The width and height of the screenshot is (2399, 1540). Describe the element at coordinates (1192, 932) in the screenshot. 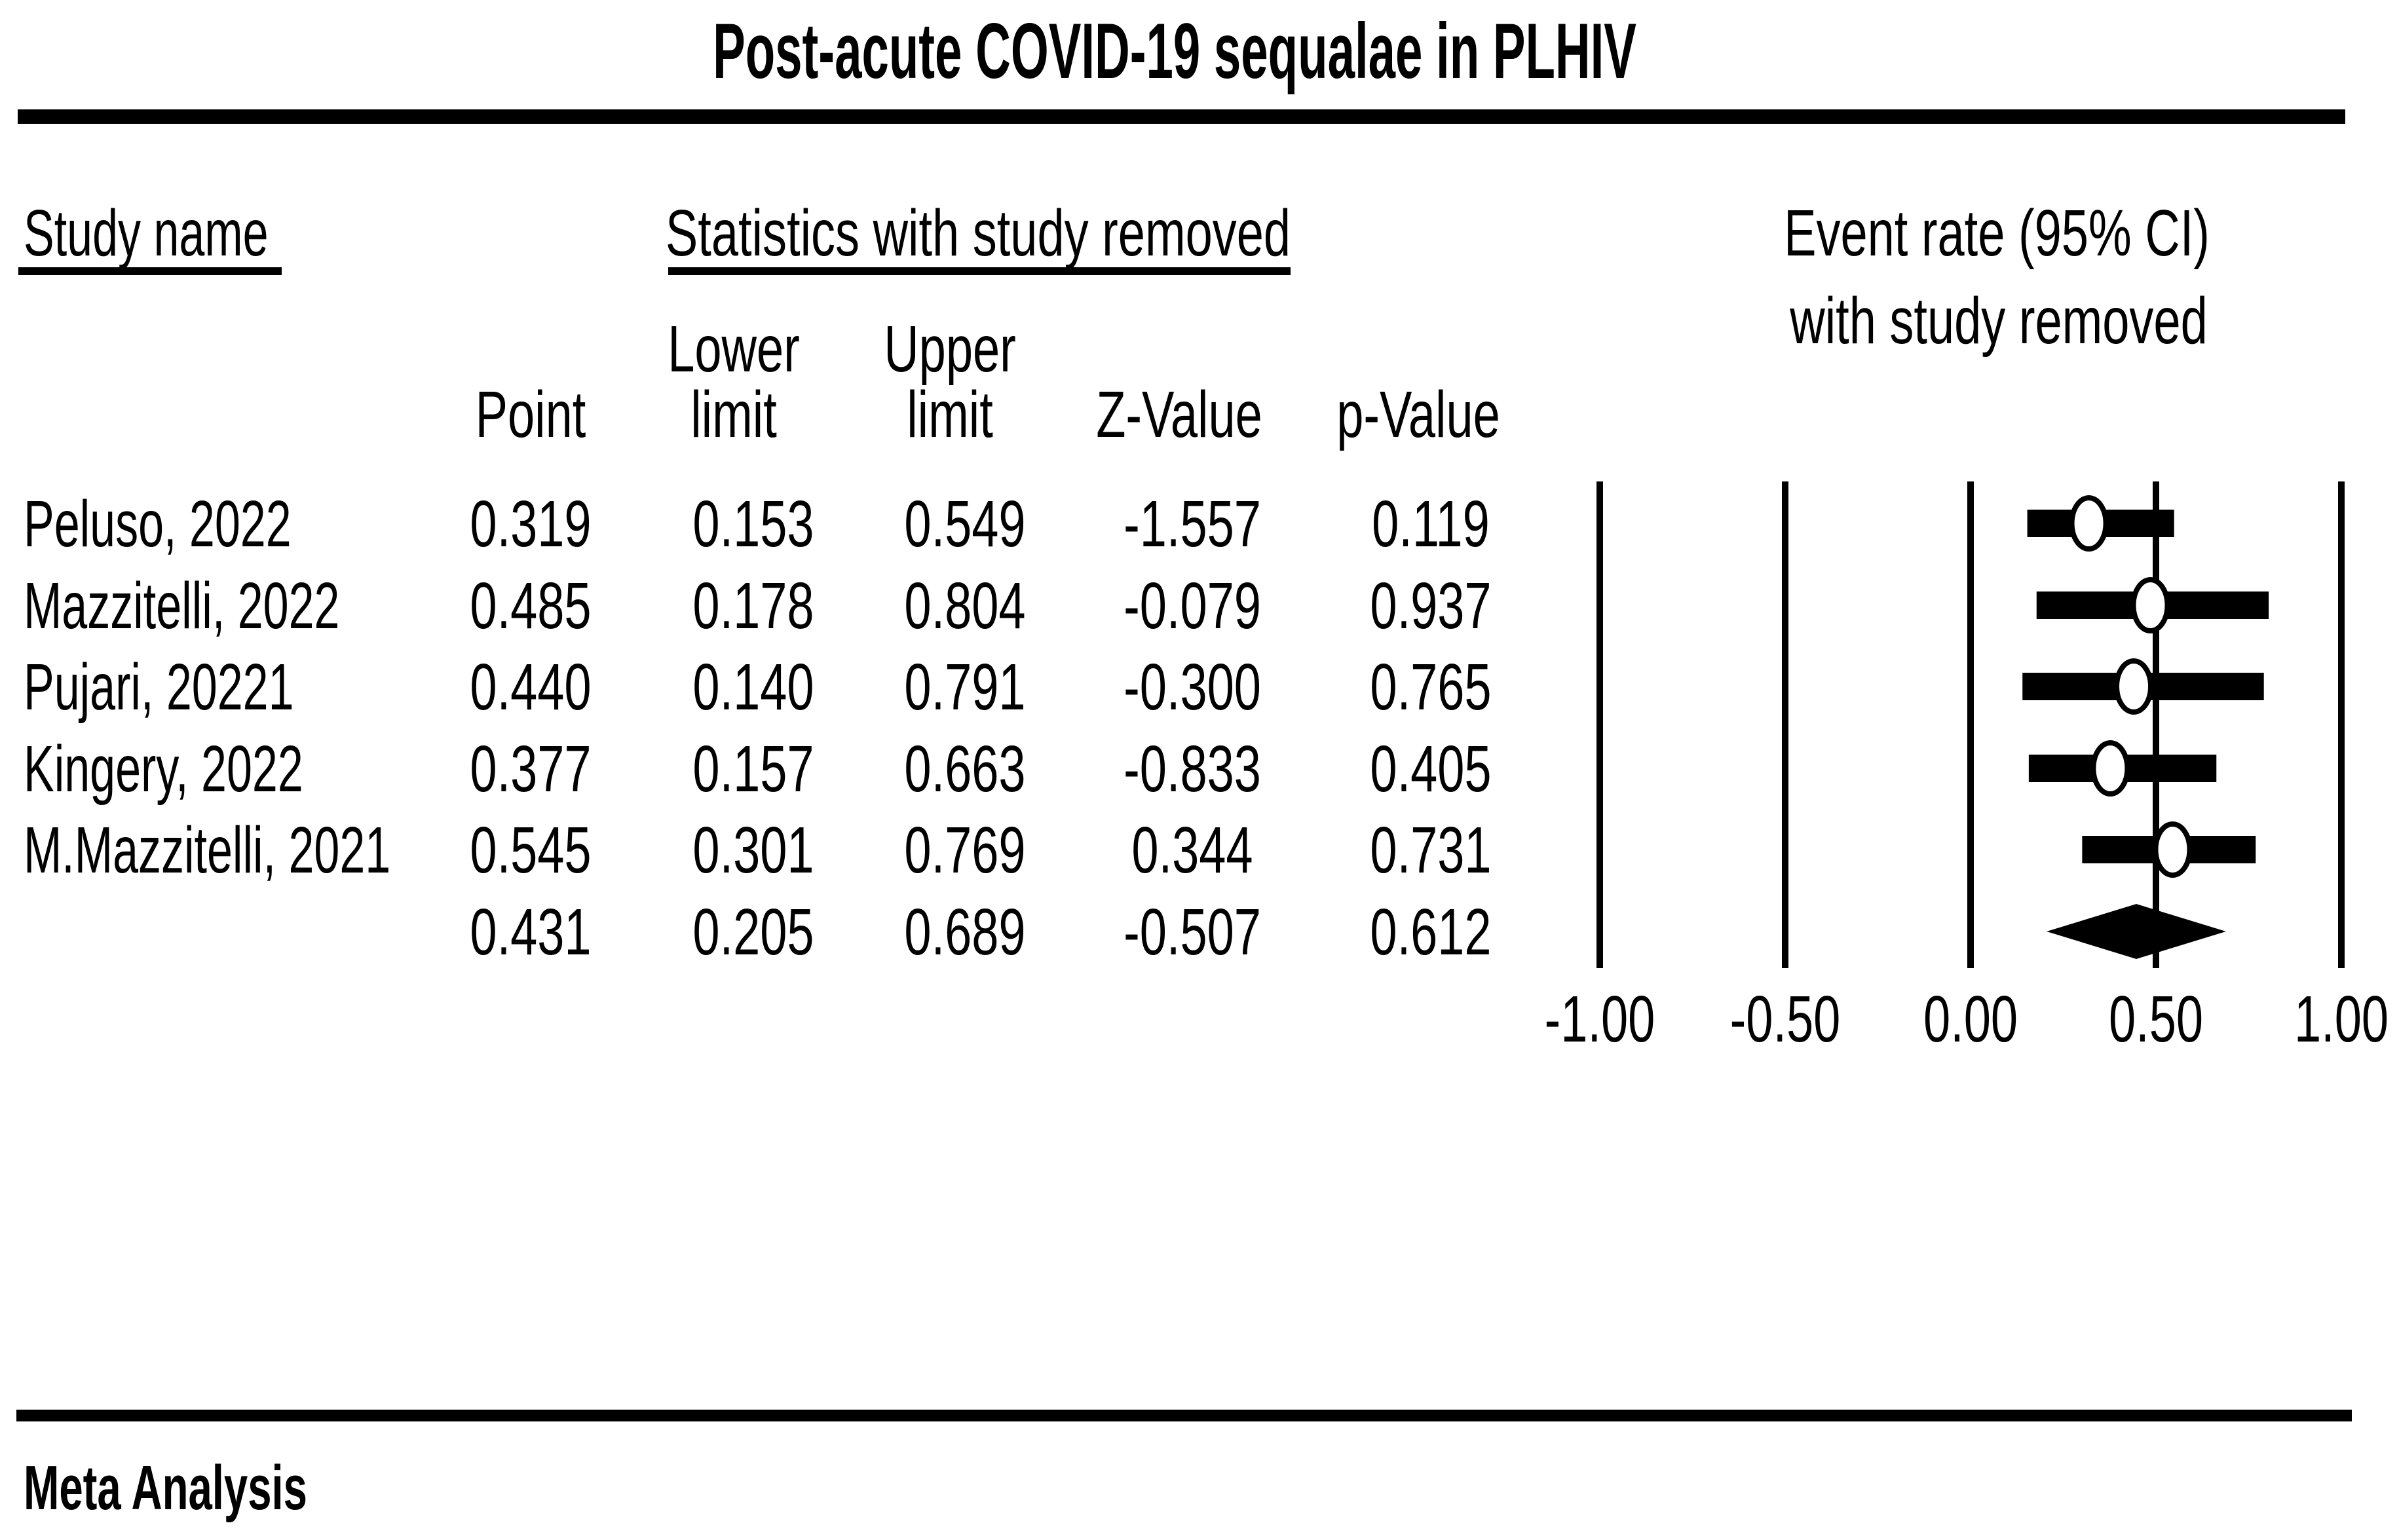

I see `z-value-cell: -0.507` at that location.